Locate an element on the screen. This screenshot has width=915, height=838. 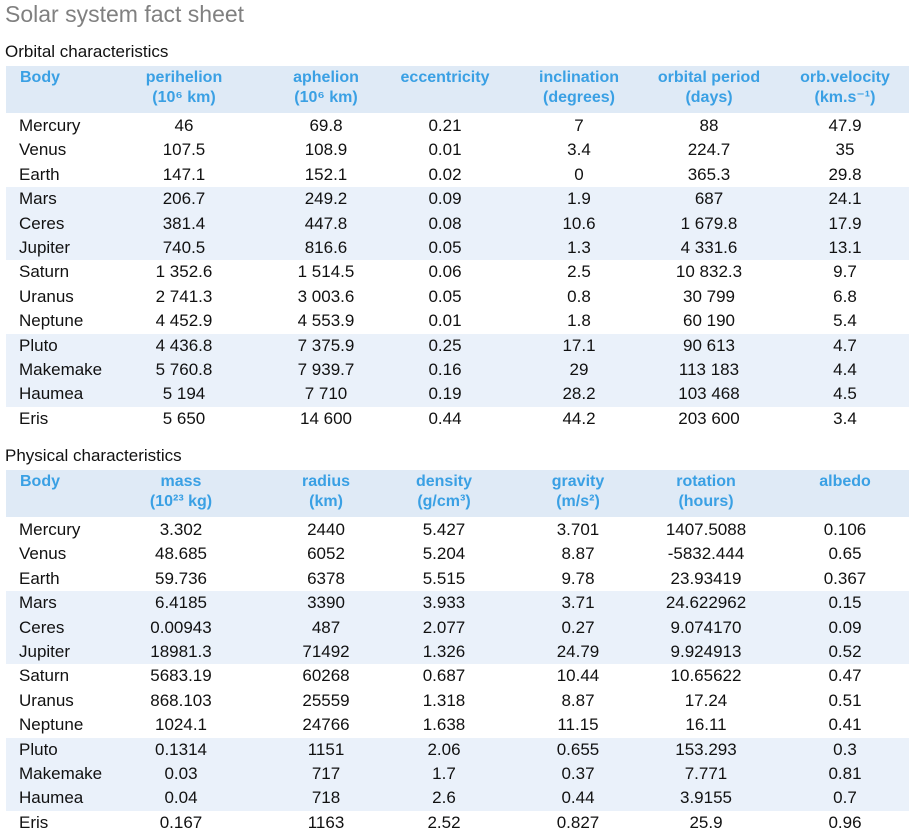
orbital-cell-aphelion: 3 003.6 is located at coordinates (326, 296).